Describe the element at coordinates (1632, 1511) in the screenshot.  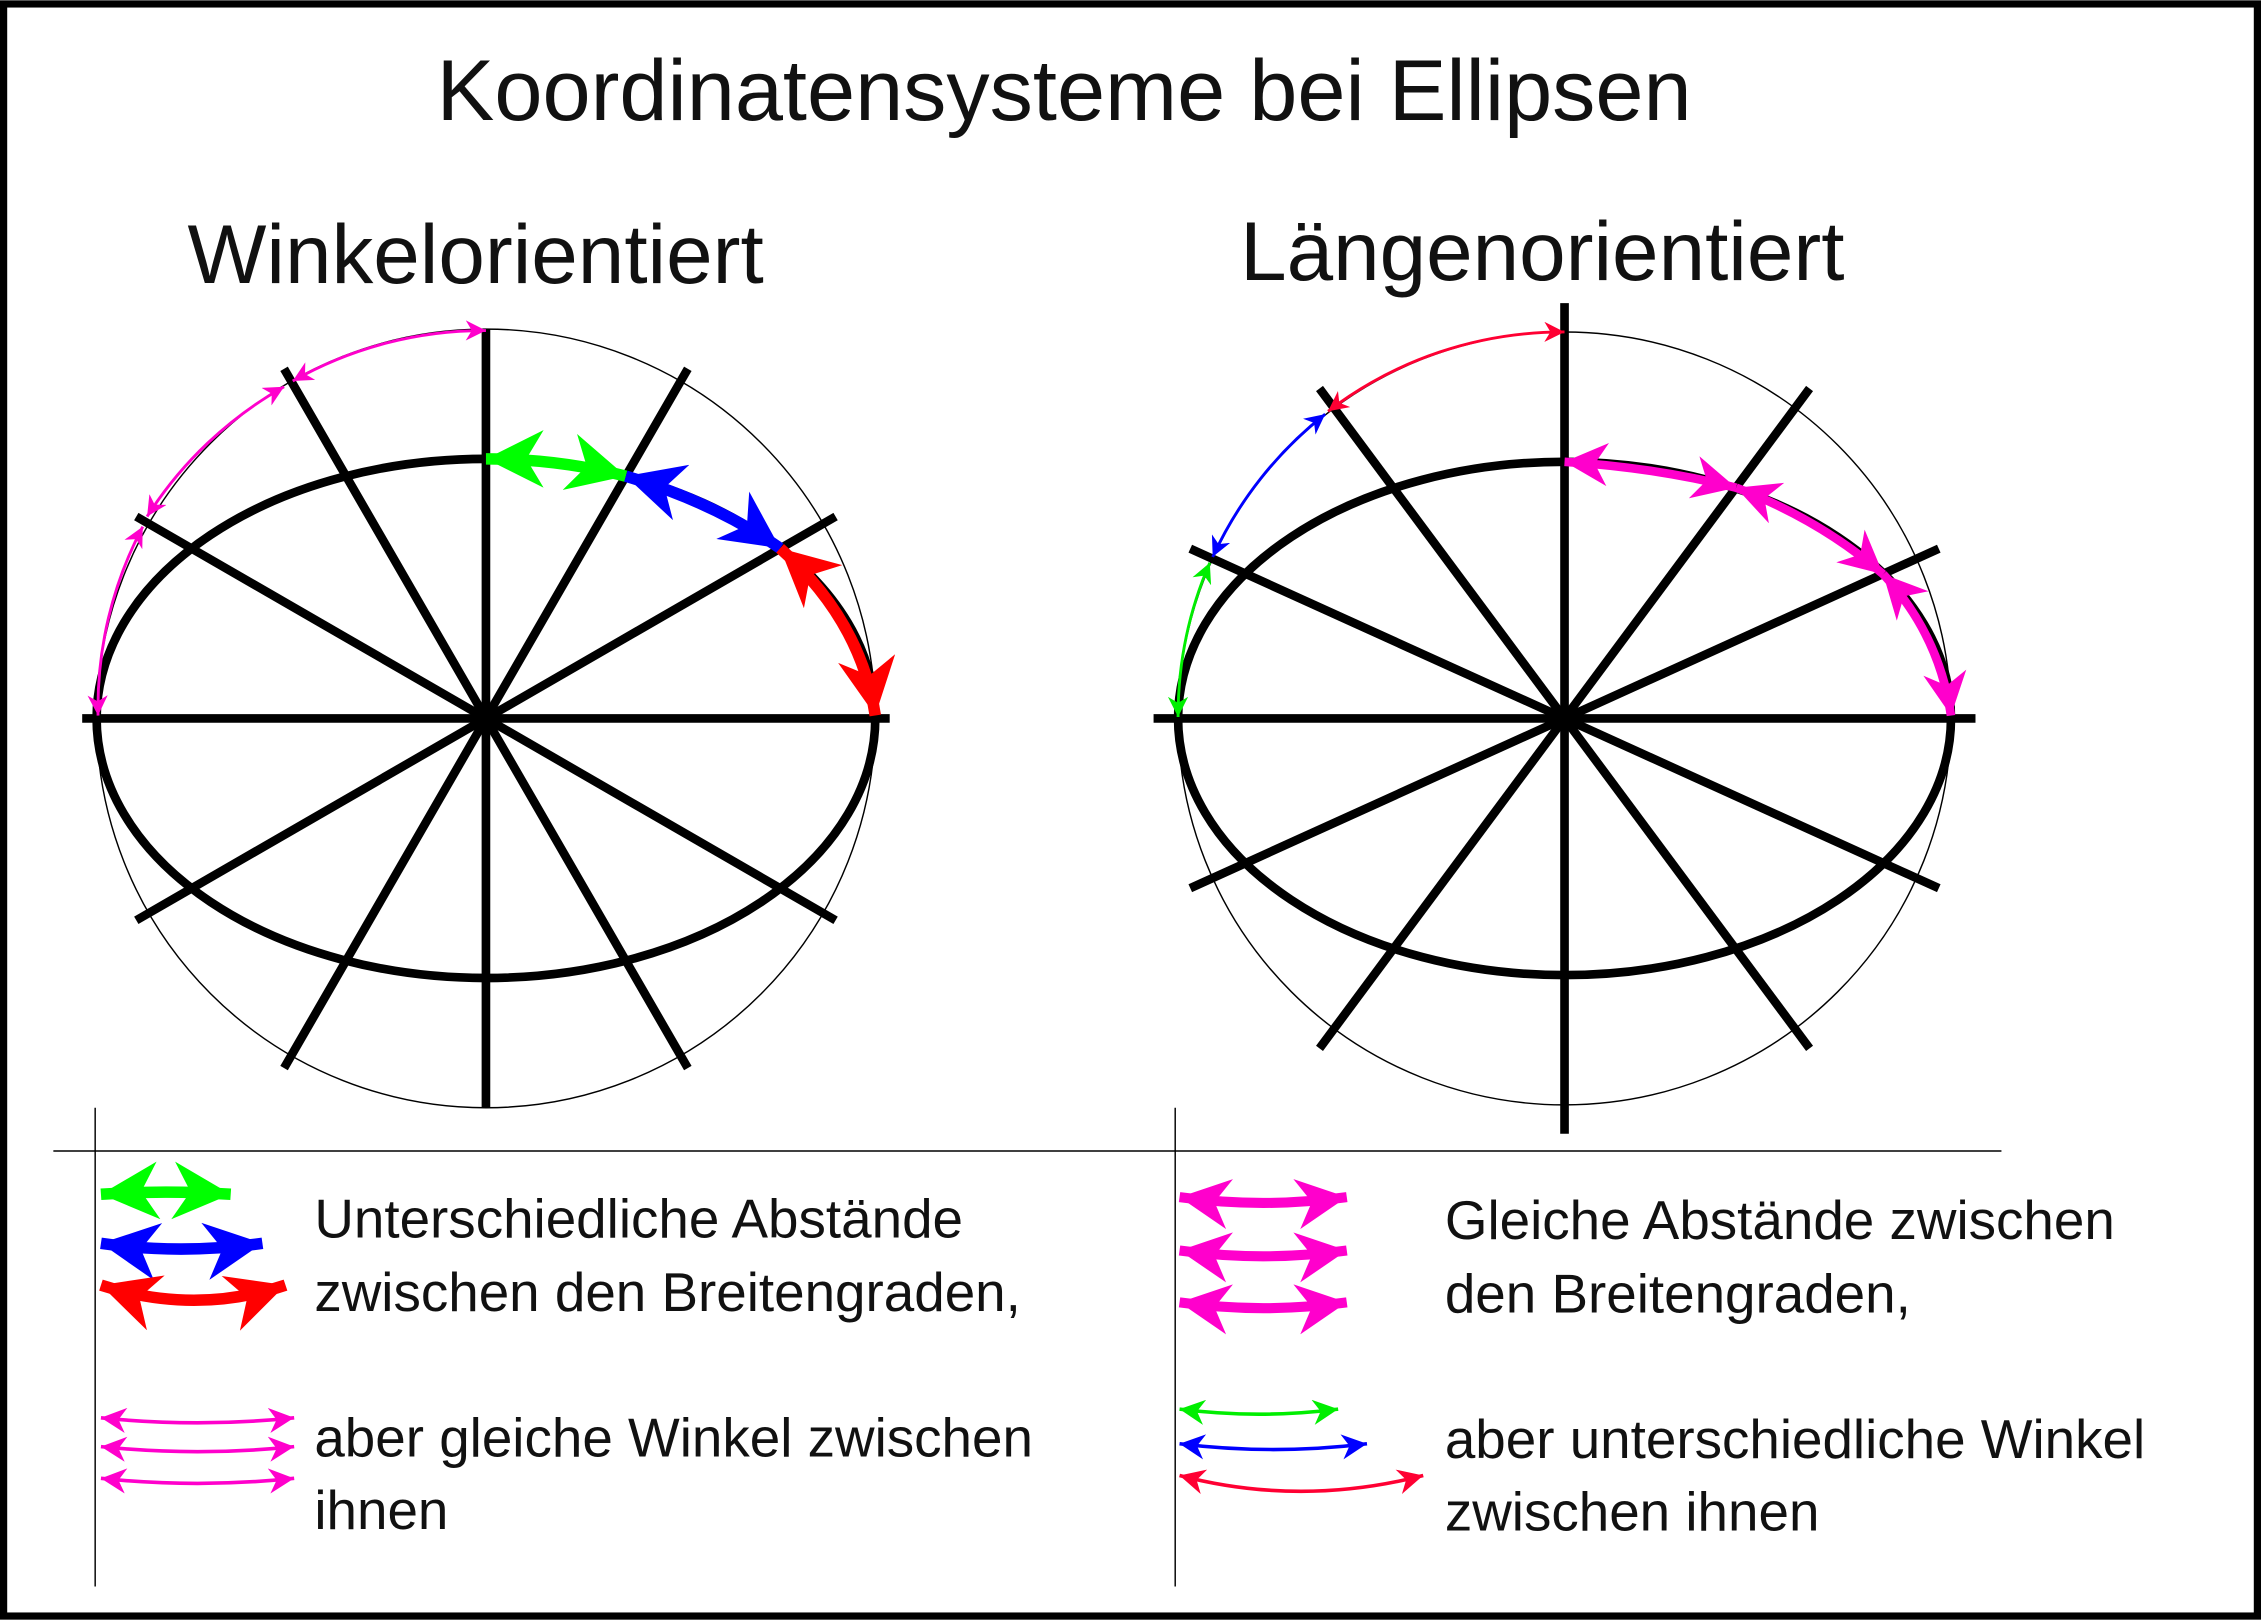
I see `right-legend-text-4: zwischen ihnen` at that location.